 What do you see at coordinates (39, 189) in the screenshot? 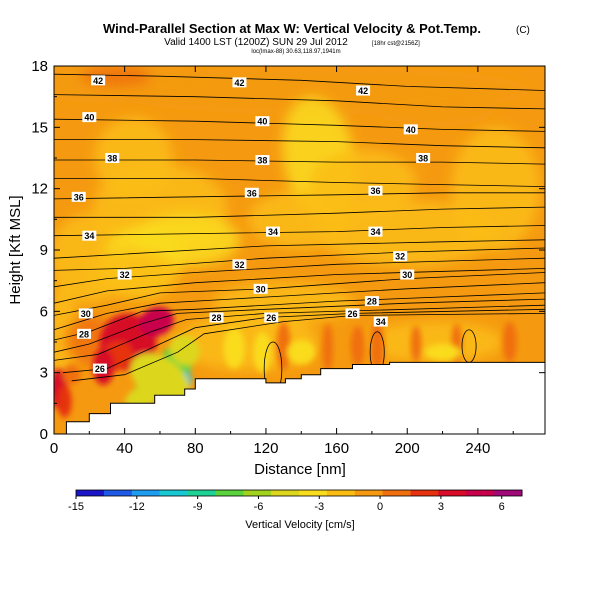
I see `y-tick-label: 12` at bounding box center [39, 189].